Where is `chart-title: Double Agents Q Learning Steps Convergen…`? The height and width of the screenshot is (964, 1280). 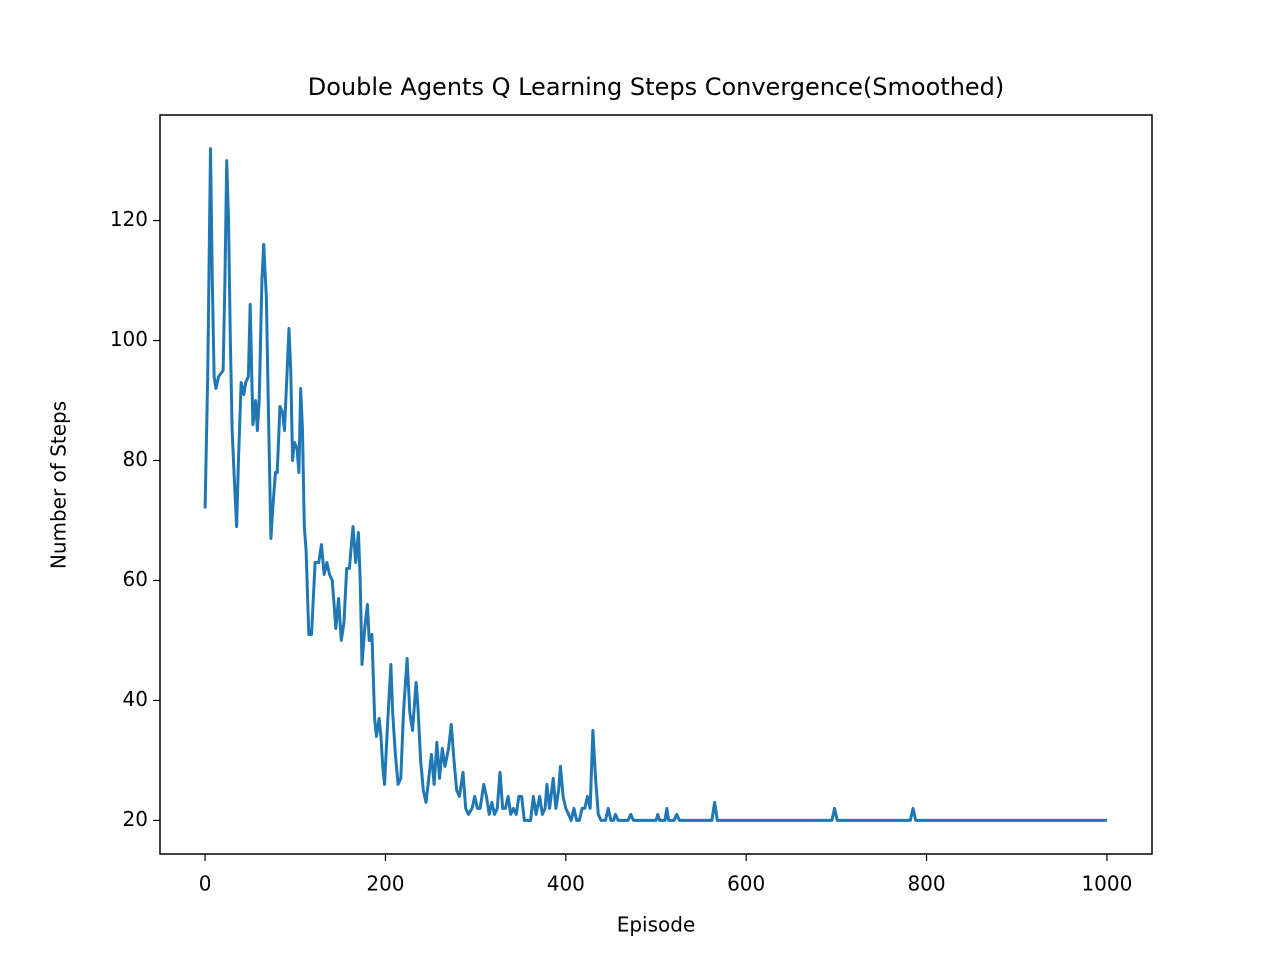 chart-title: Double Agents Q Learning Steps Convergen… is located at coordinates (656, 87).